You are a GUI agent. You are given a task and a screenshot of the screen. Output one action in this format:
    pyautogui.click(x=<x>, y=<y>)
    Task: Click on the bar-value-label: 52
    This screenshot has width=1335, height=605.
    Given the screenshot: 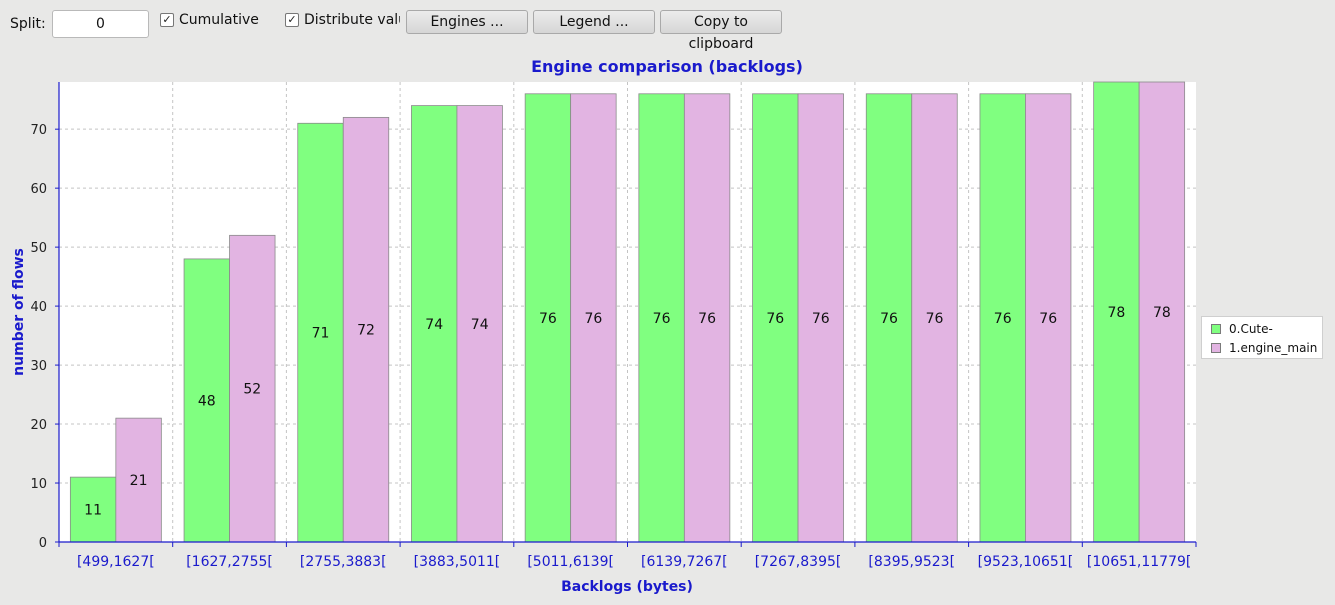 What is the action you would take?
    pyautogui.click(x=252, y=390)
    